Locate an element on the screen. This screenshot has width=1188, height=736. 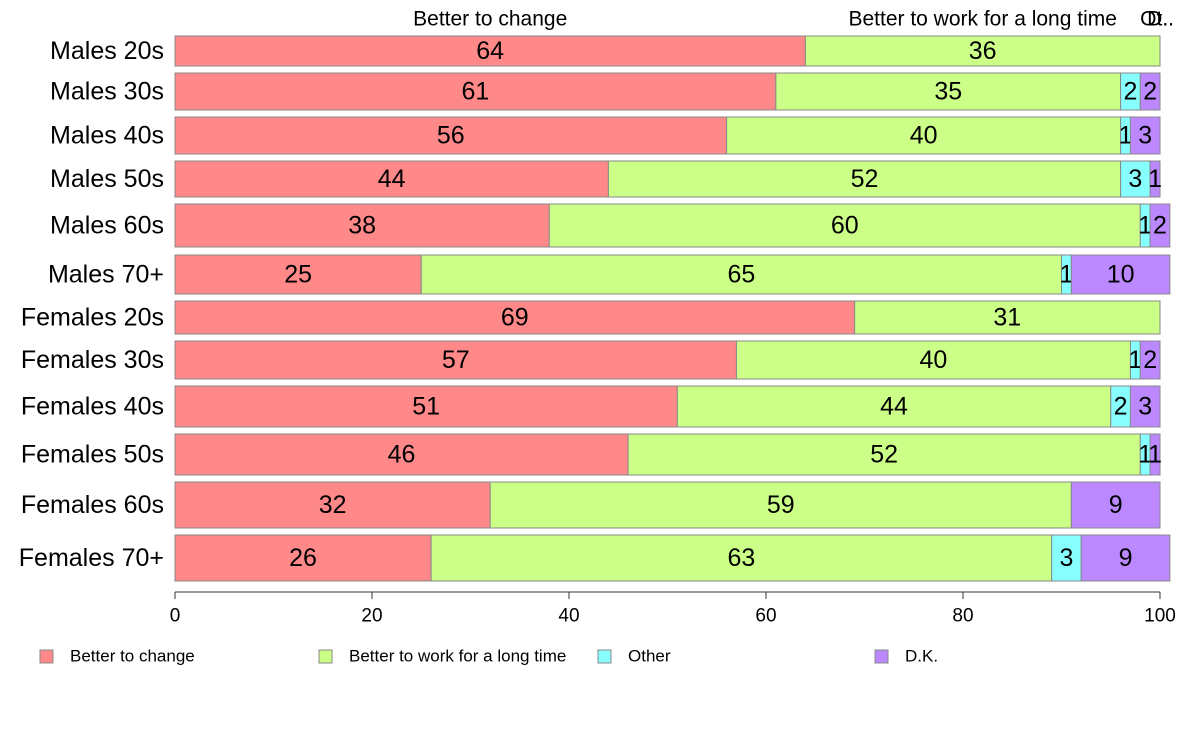
bar-value-label: 25 is located at coordinates (298, 275).